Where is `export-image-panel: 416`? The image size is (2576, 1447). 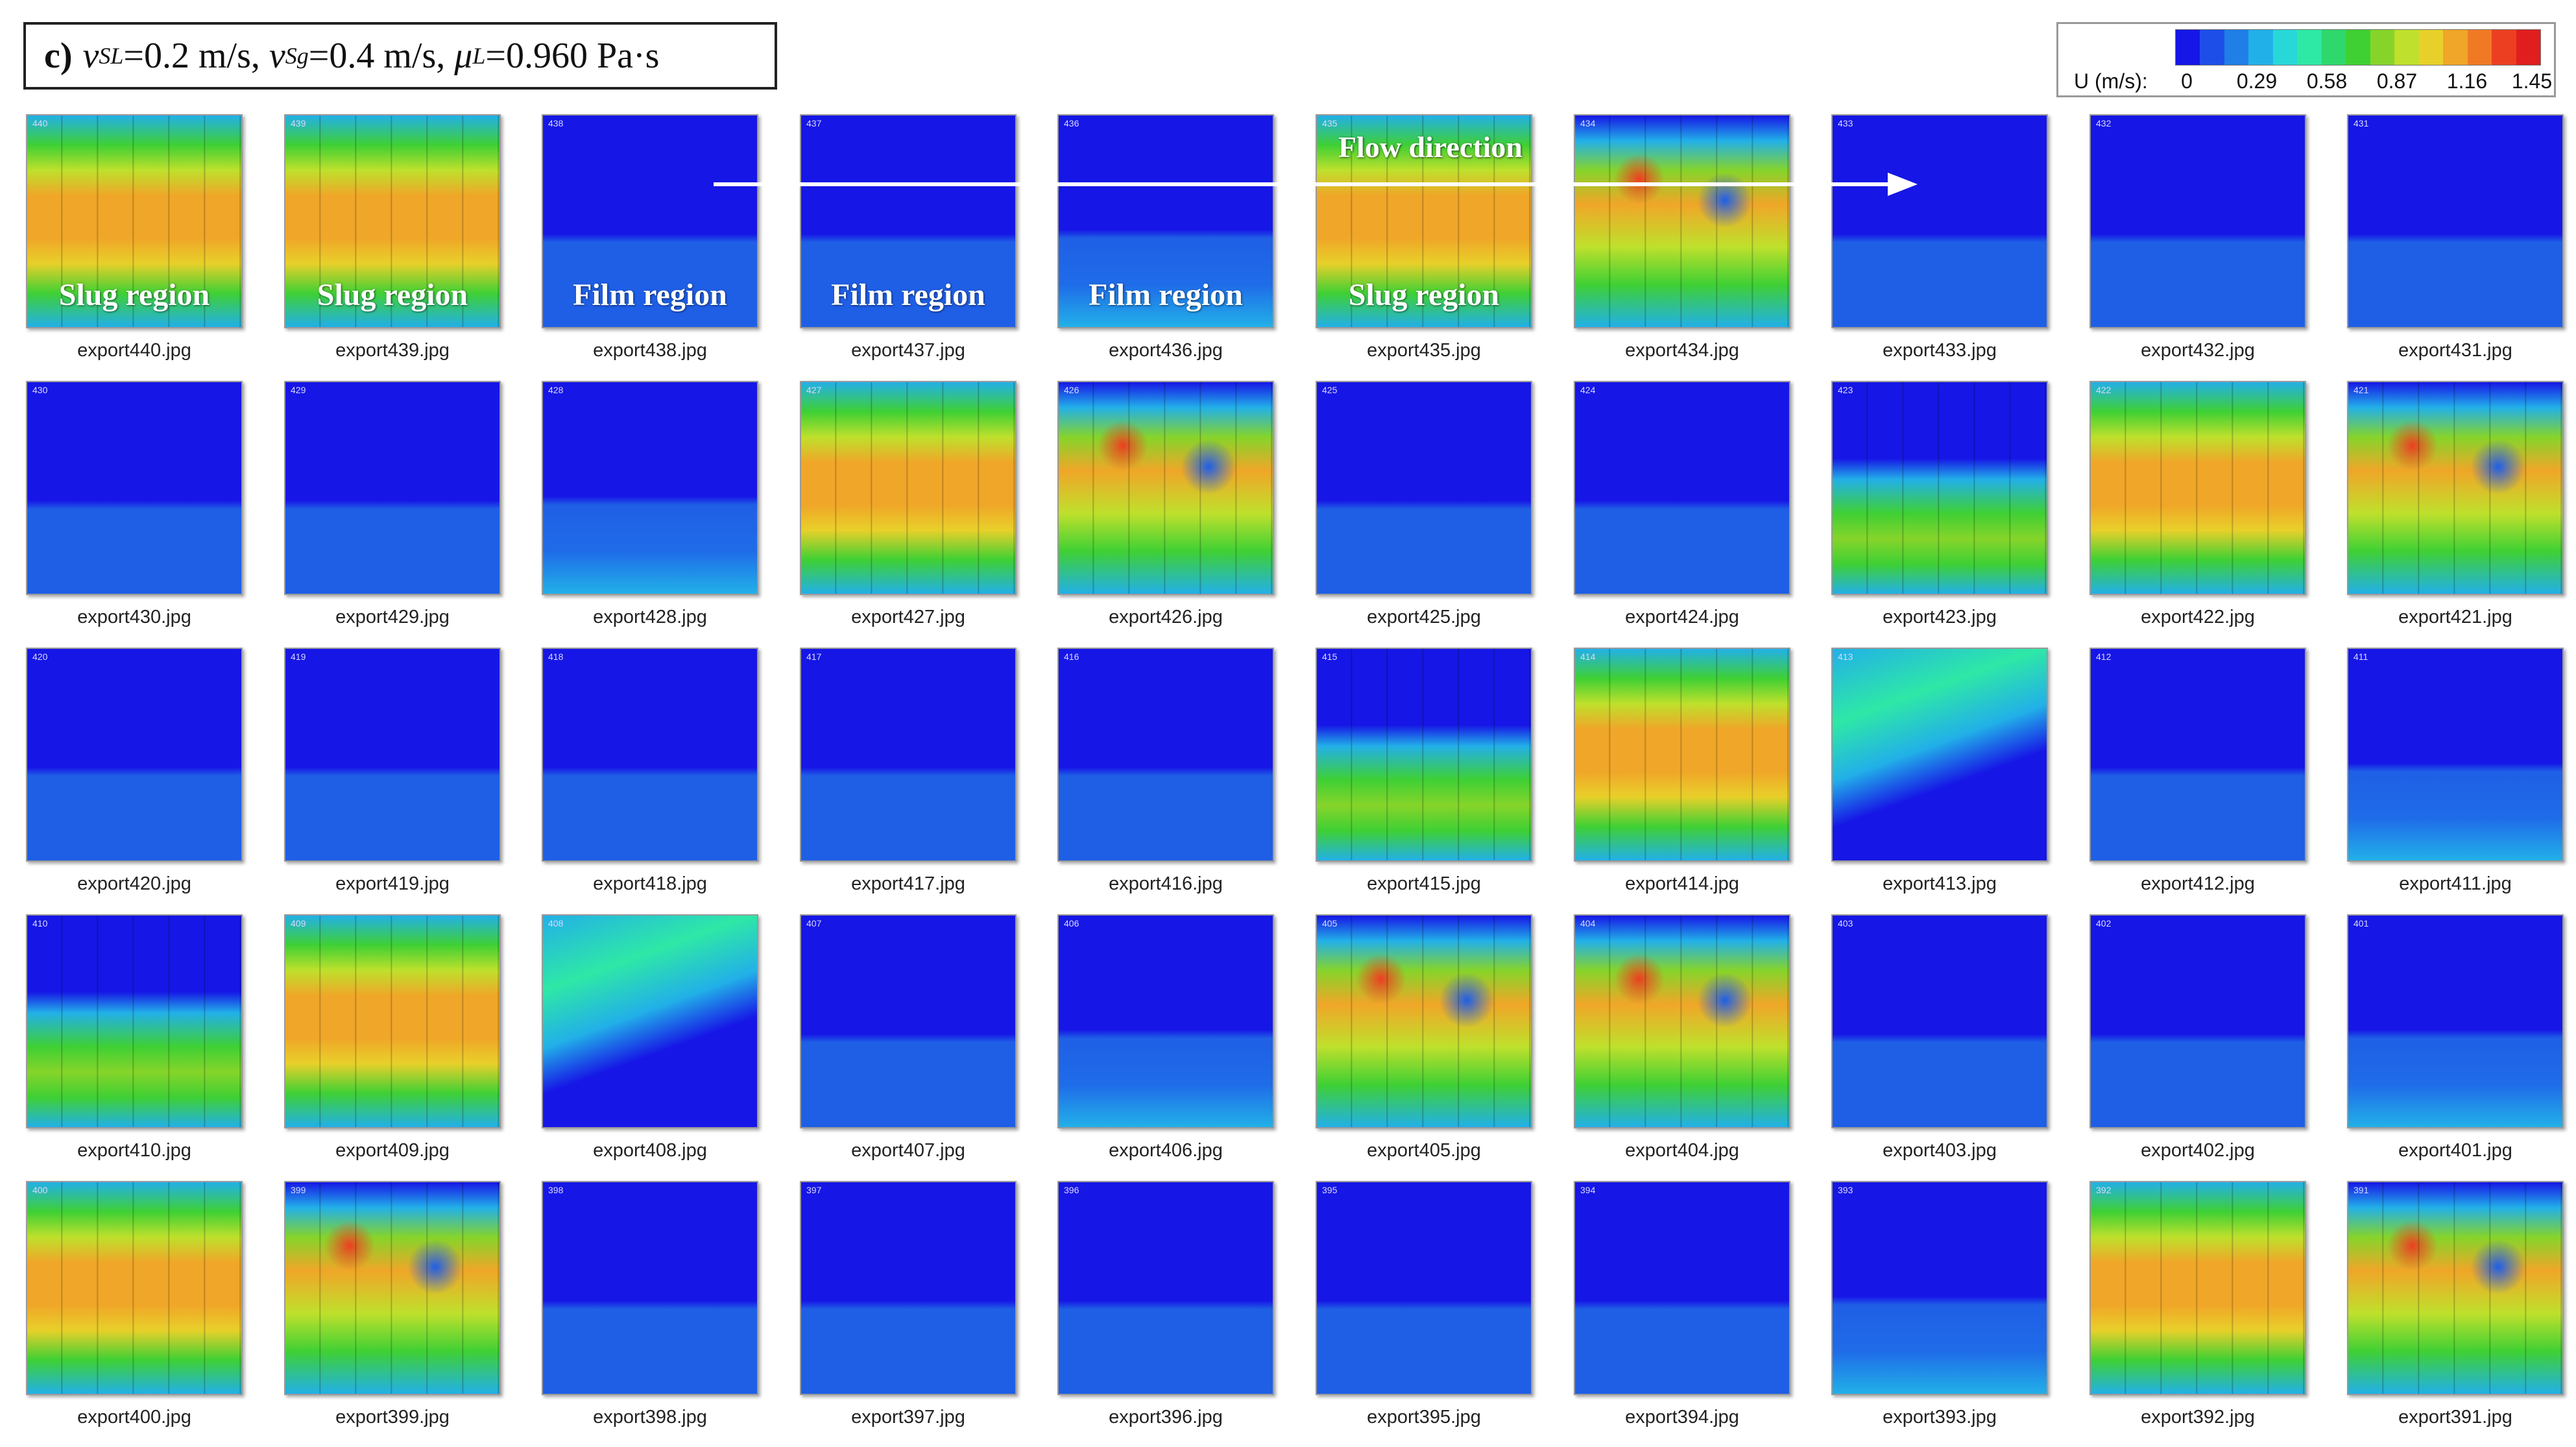
export-image-panel: 416 is located at coordinates (1165, 755).